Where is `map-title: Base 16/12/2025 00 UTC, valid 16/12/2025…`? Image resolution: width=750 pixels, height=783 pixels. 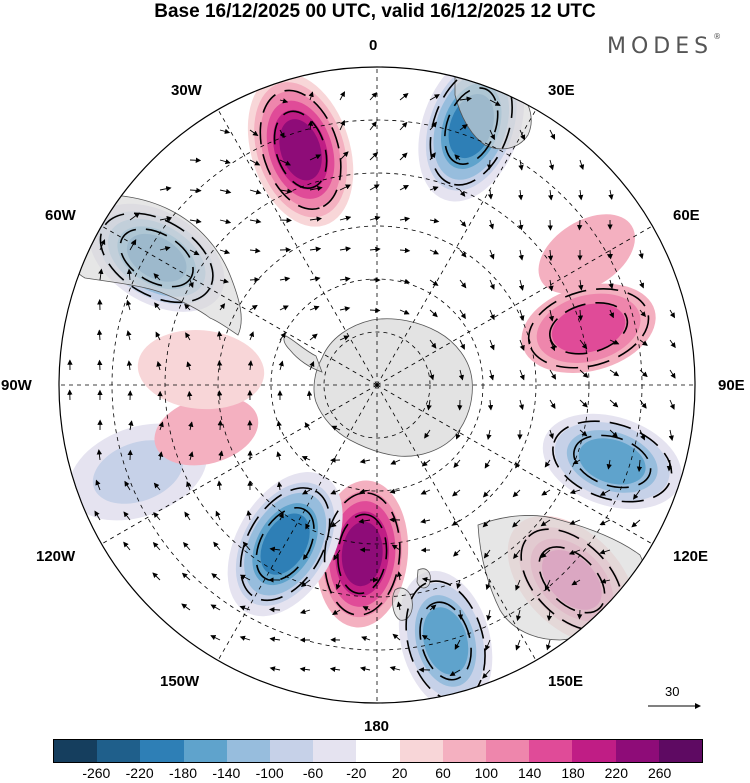 map-title: Base 16/12/2025 00 UTC, valid 16/12/2025… is located at coordinates (375, 11).